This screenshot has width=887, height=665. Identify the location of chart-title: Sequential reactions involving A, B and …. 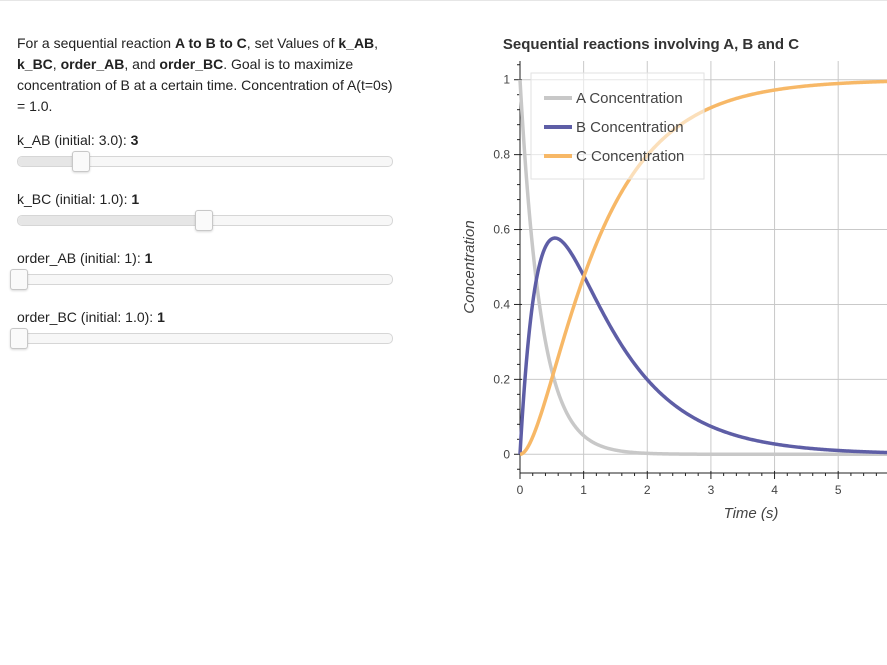
(651, 44).